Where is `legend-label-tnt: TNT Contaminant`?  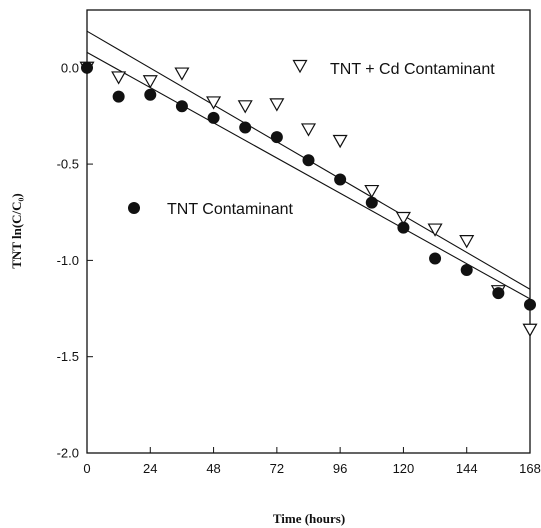
legend-label-tnt: TNT Contaminant is located at coordinates (230, 209).